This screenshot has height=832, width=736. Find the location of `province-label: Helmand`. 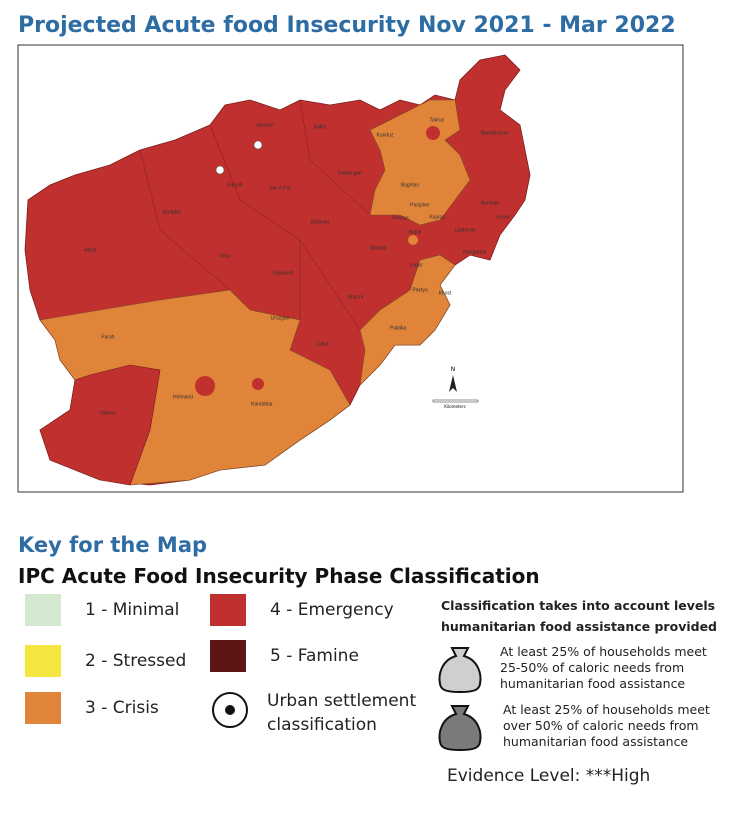

province-label: Helmand is located at coordinates (183, 397).